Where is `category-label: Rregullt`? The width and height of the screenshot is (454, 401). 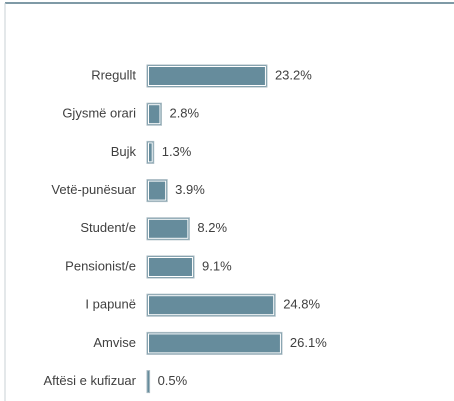
category-label: Rregullt is located at coordinates (113, 74).